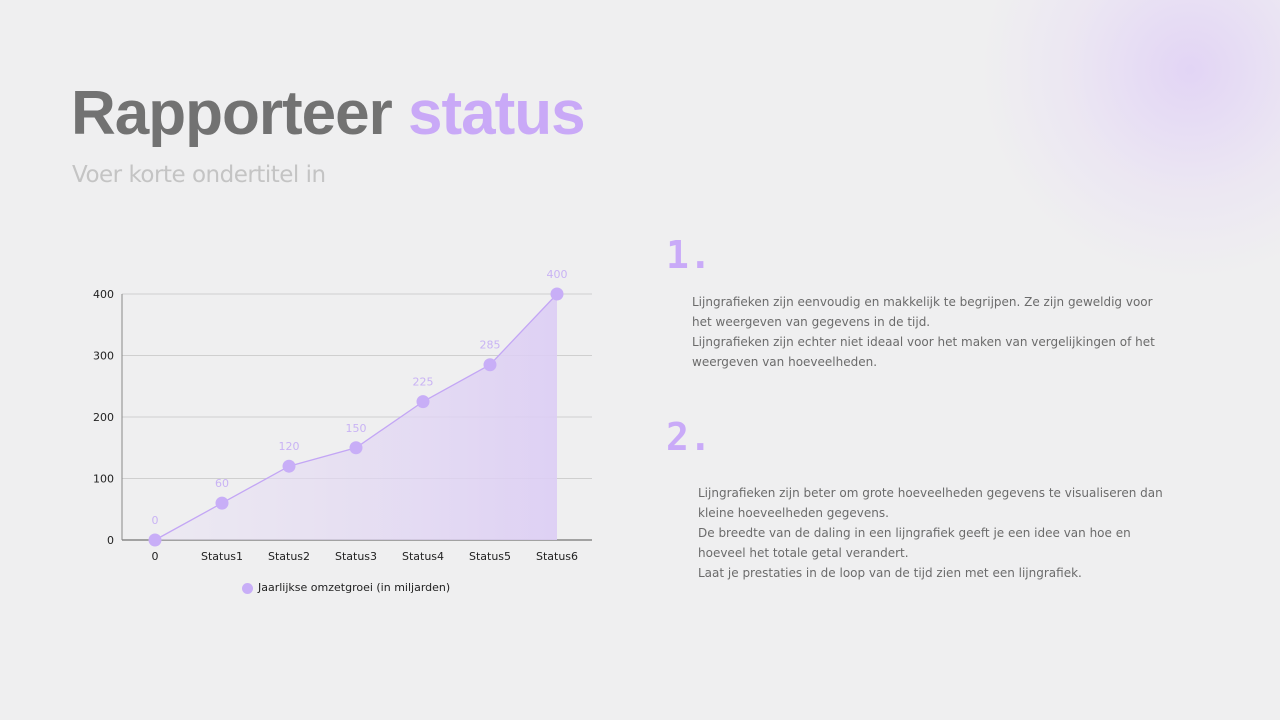 This screenshot has width=1280, height=720. What do you see at coordinates (356, 417) in the screenshot?
I see `area-fill` at bounding box center [356, 417].